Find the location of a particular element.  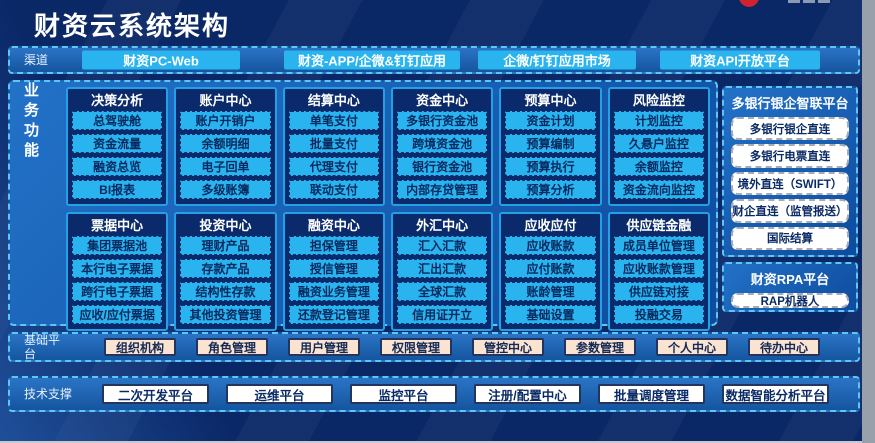

channel-api-button: 财资API开放平台 is located at coordinates (740, 60).